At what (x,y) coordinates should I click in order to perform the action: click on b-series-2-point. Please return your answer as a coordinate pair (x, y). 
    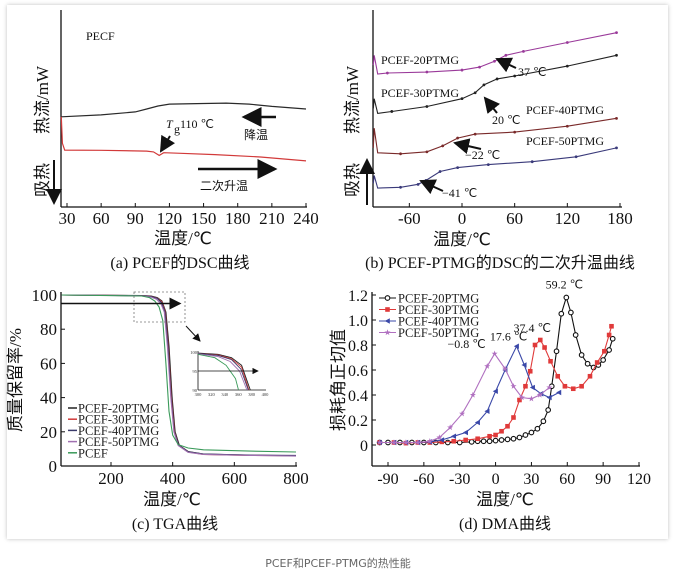
    Looking at the image, I should click on (567, 126).